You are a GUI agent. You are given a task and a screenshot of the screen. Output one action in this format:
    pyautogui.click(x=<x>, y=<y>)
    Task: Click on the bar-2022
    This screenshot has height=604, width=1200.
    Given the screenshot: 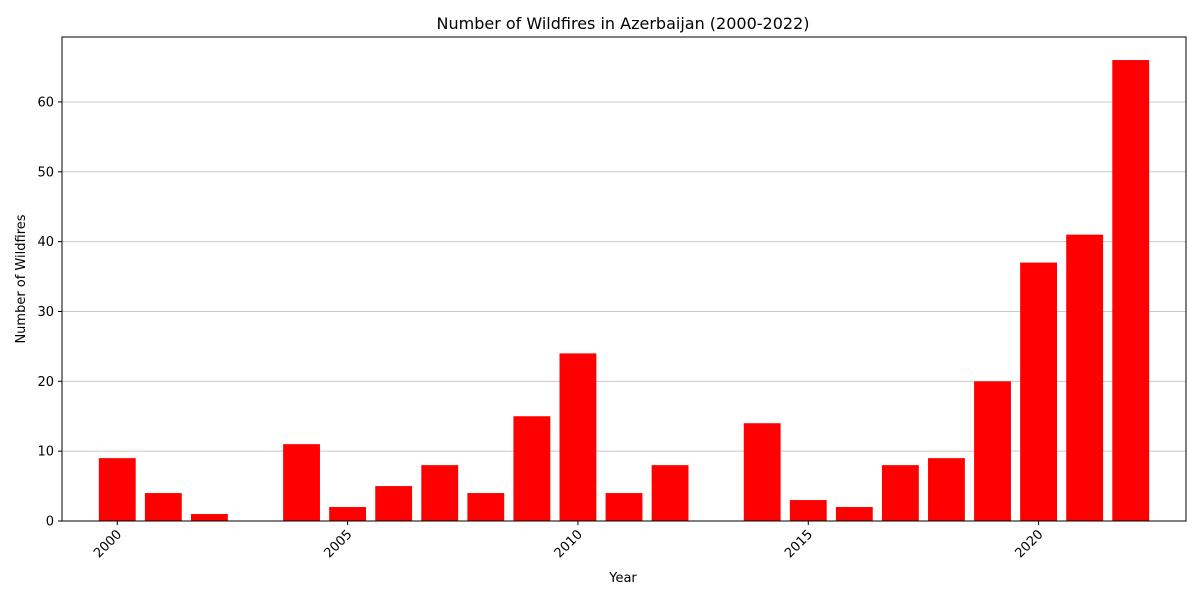 What is the action you would take?
    pyautogui.click(x=1131, y=291)
    